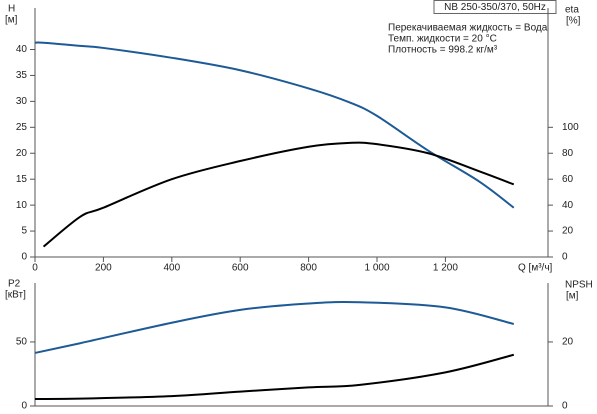 This screenshot has height=414, width=597. Describe the element at coordinates (445, 268) in the screenshot. I see `x-tick-label: 1 200` at that location.